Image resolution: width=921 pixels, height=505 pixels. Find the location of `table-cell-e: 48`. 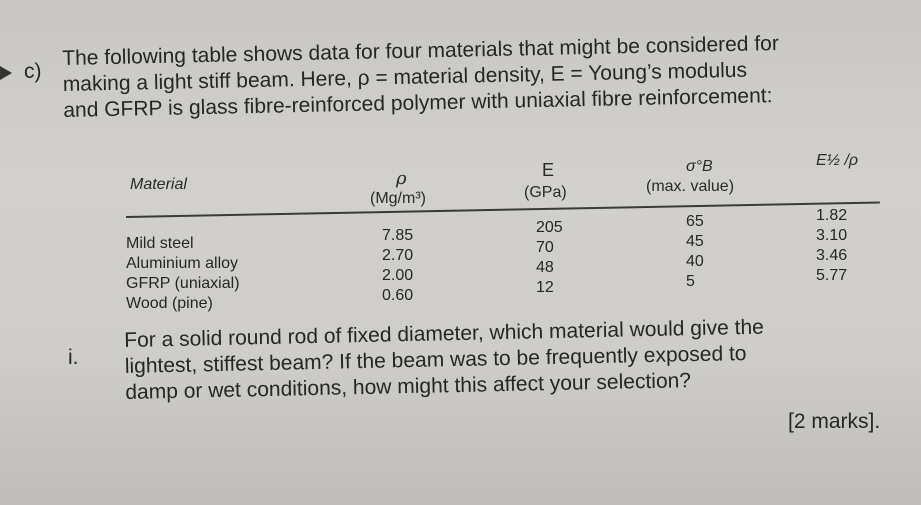

table-cell-e: 48 is located at coordinates (545, 267).